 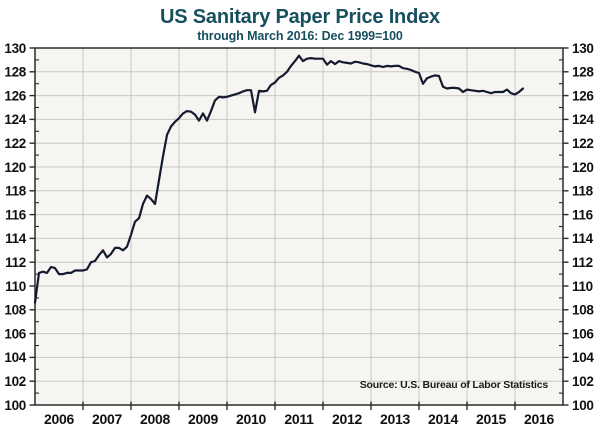 What do you see at coordinates (582, 262) in the screenshot?
I see `y-axis-tick-label-right: 112` at bounding box center [582, 262].